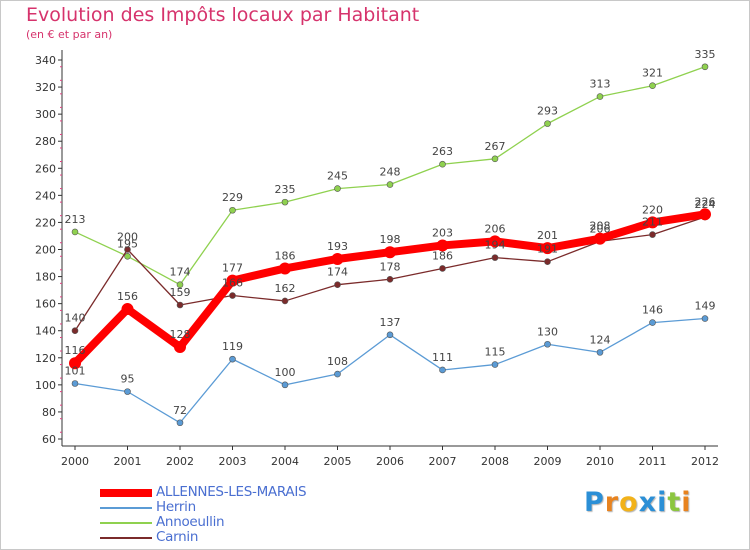 This screenshot has width=750, height=550. What do you see at coordinates (652, 310) in the screenshot?
I see `data-label-herrin: 146` at bounding box center [652, 310].